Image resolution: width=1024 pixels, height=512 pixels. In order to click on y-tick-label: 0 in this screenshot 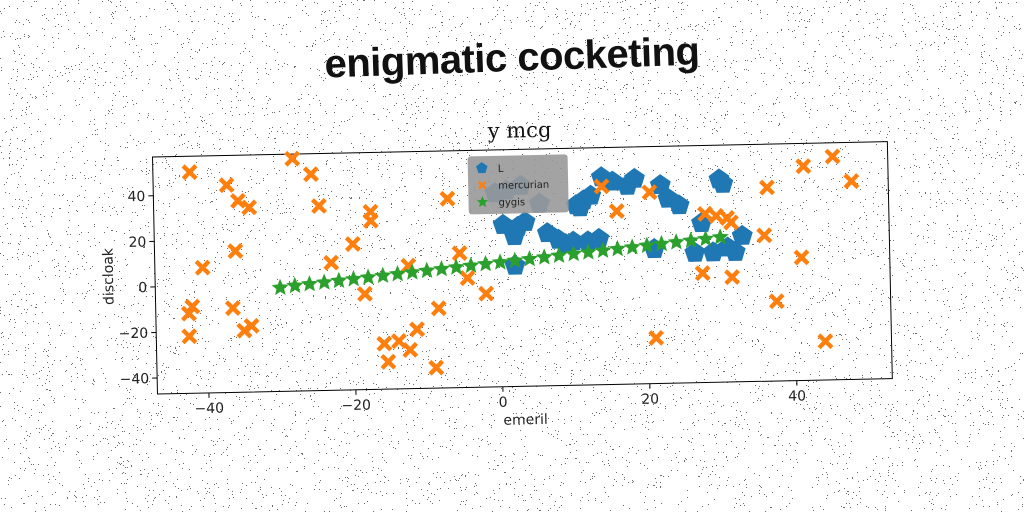, I will do `click(142, 288)`.